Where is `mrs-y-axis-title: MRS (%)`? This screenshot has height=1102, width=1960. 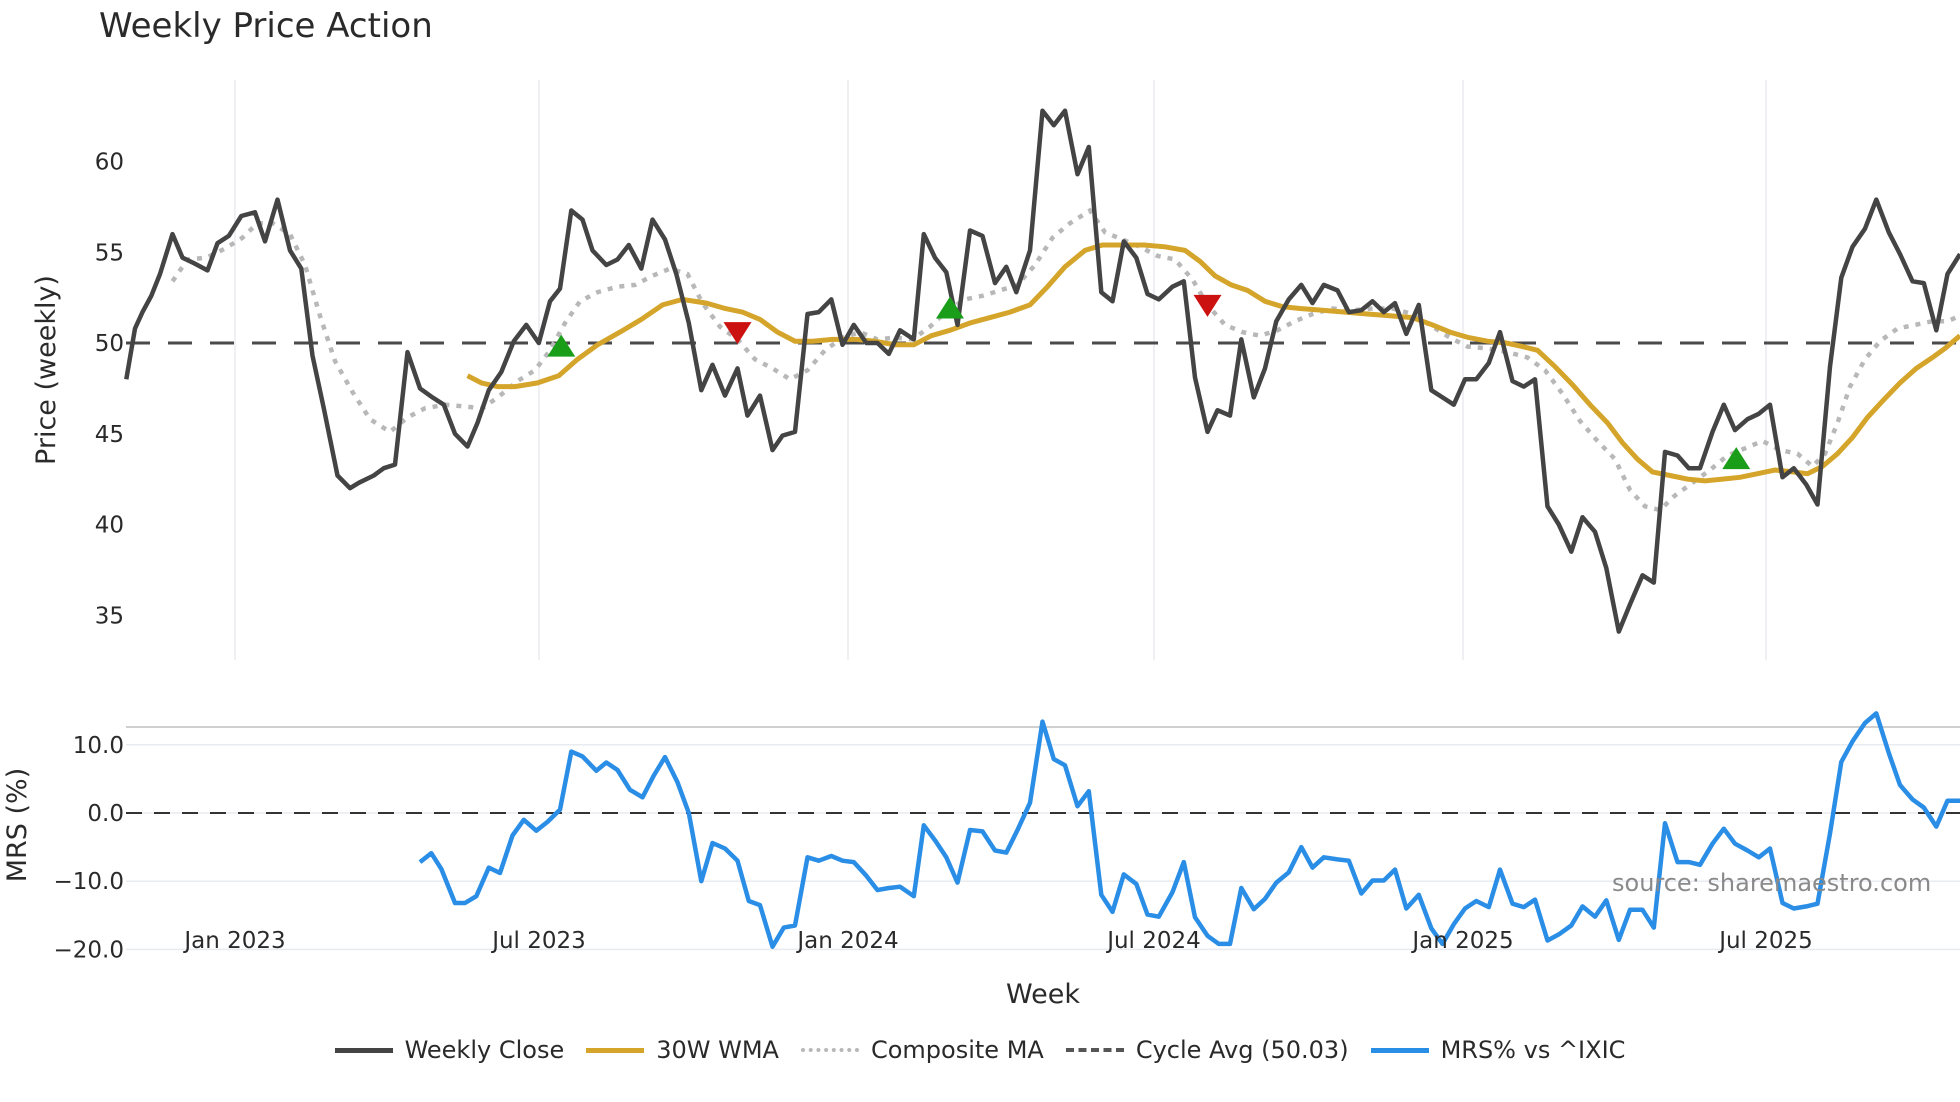
mrs-y-axis-title: MRS (%) is located at coordinates (17, 825).